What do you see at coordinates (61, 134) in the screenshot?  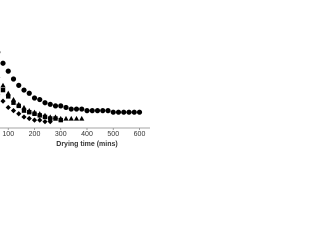 I see `x-tick-label: 300` at bounding box center [61, 134].